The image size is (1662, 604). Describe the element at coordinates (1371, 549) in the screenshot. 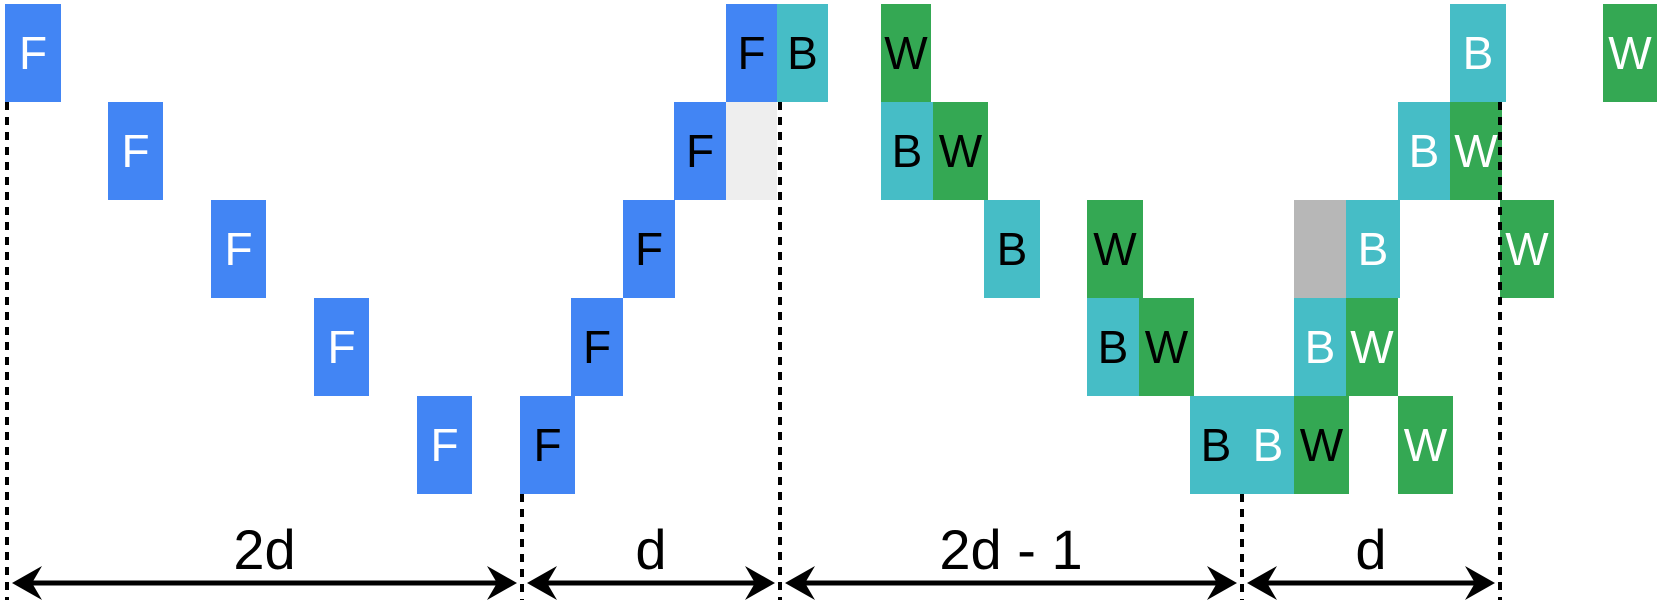

I see `span-label-d-second: d` at that location.